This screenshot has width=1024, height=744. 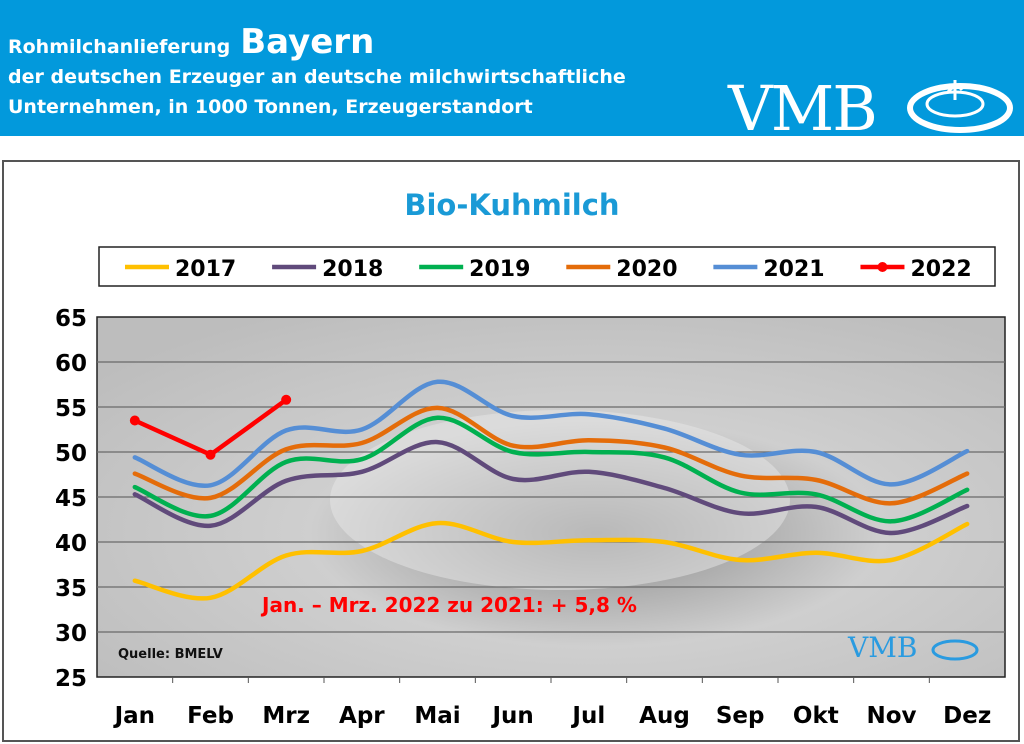 I want to click on y-tick-label: 40, so click(x=71, y=544).